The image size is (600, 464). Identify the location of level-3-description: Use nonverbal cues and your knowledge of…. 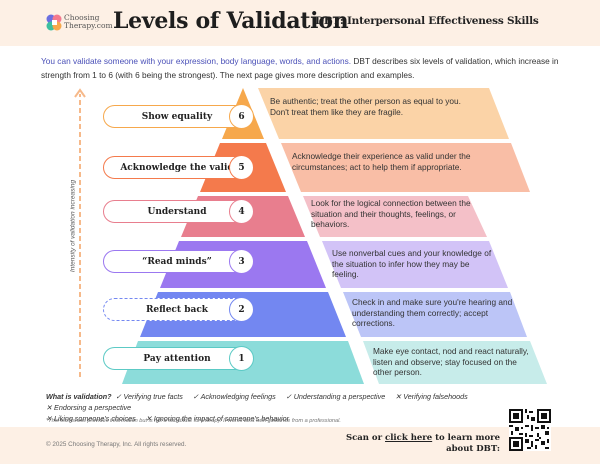
(412, 263).